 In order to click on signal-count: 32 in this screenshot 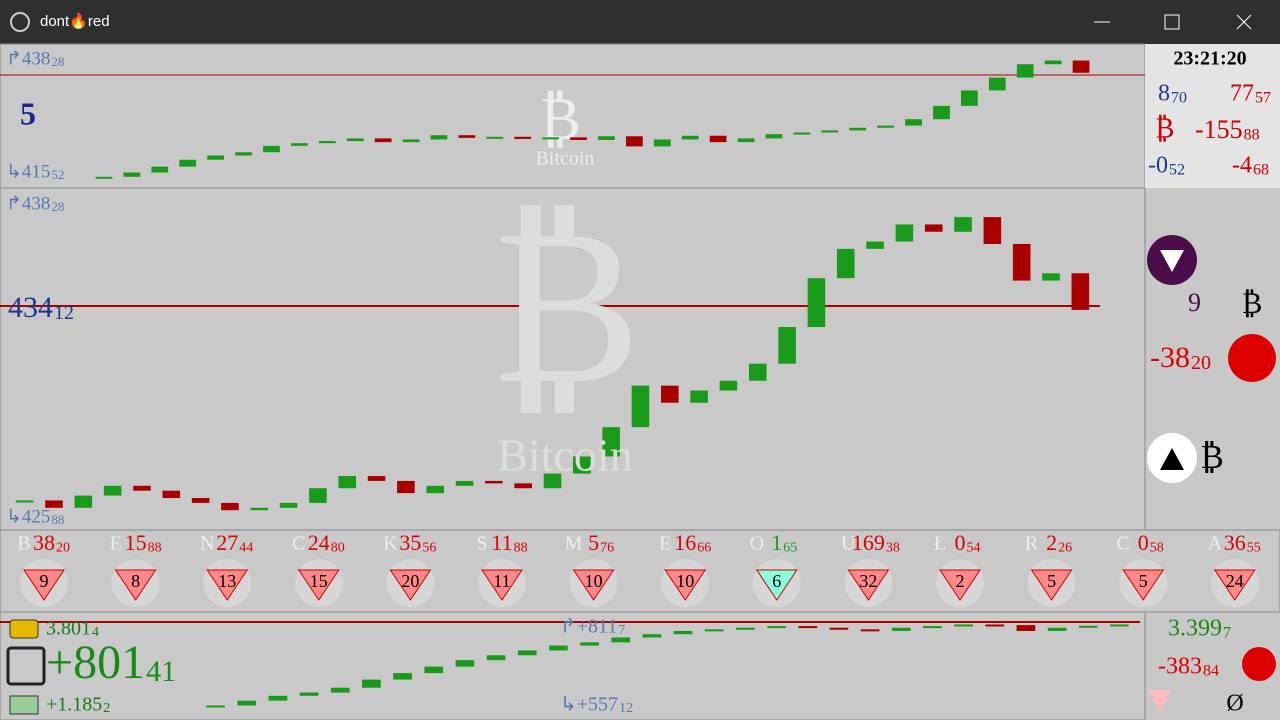, I will do `click(868, 581)`.